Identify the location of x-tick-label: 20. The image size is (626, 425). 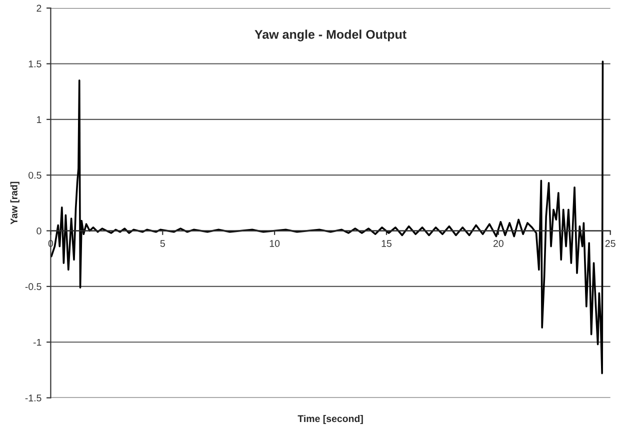
(499, 243).